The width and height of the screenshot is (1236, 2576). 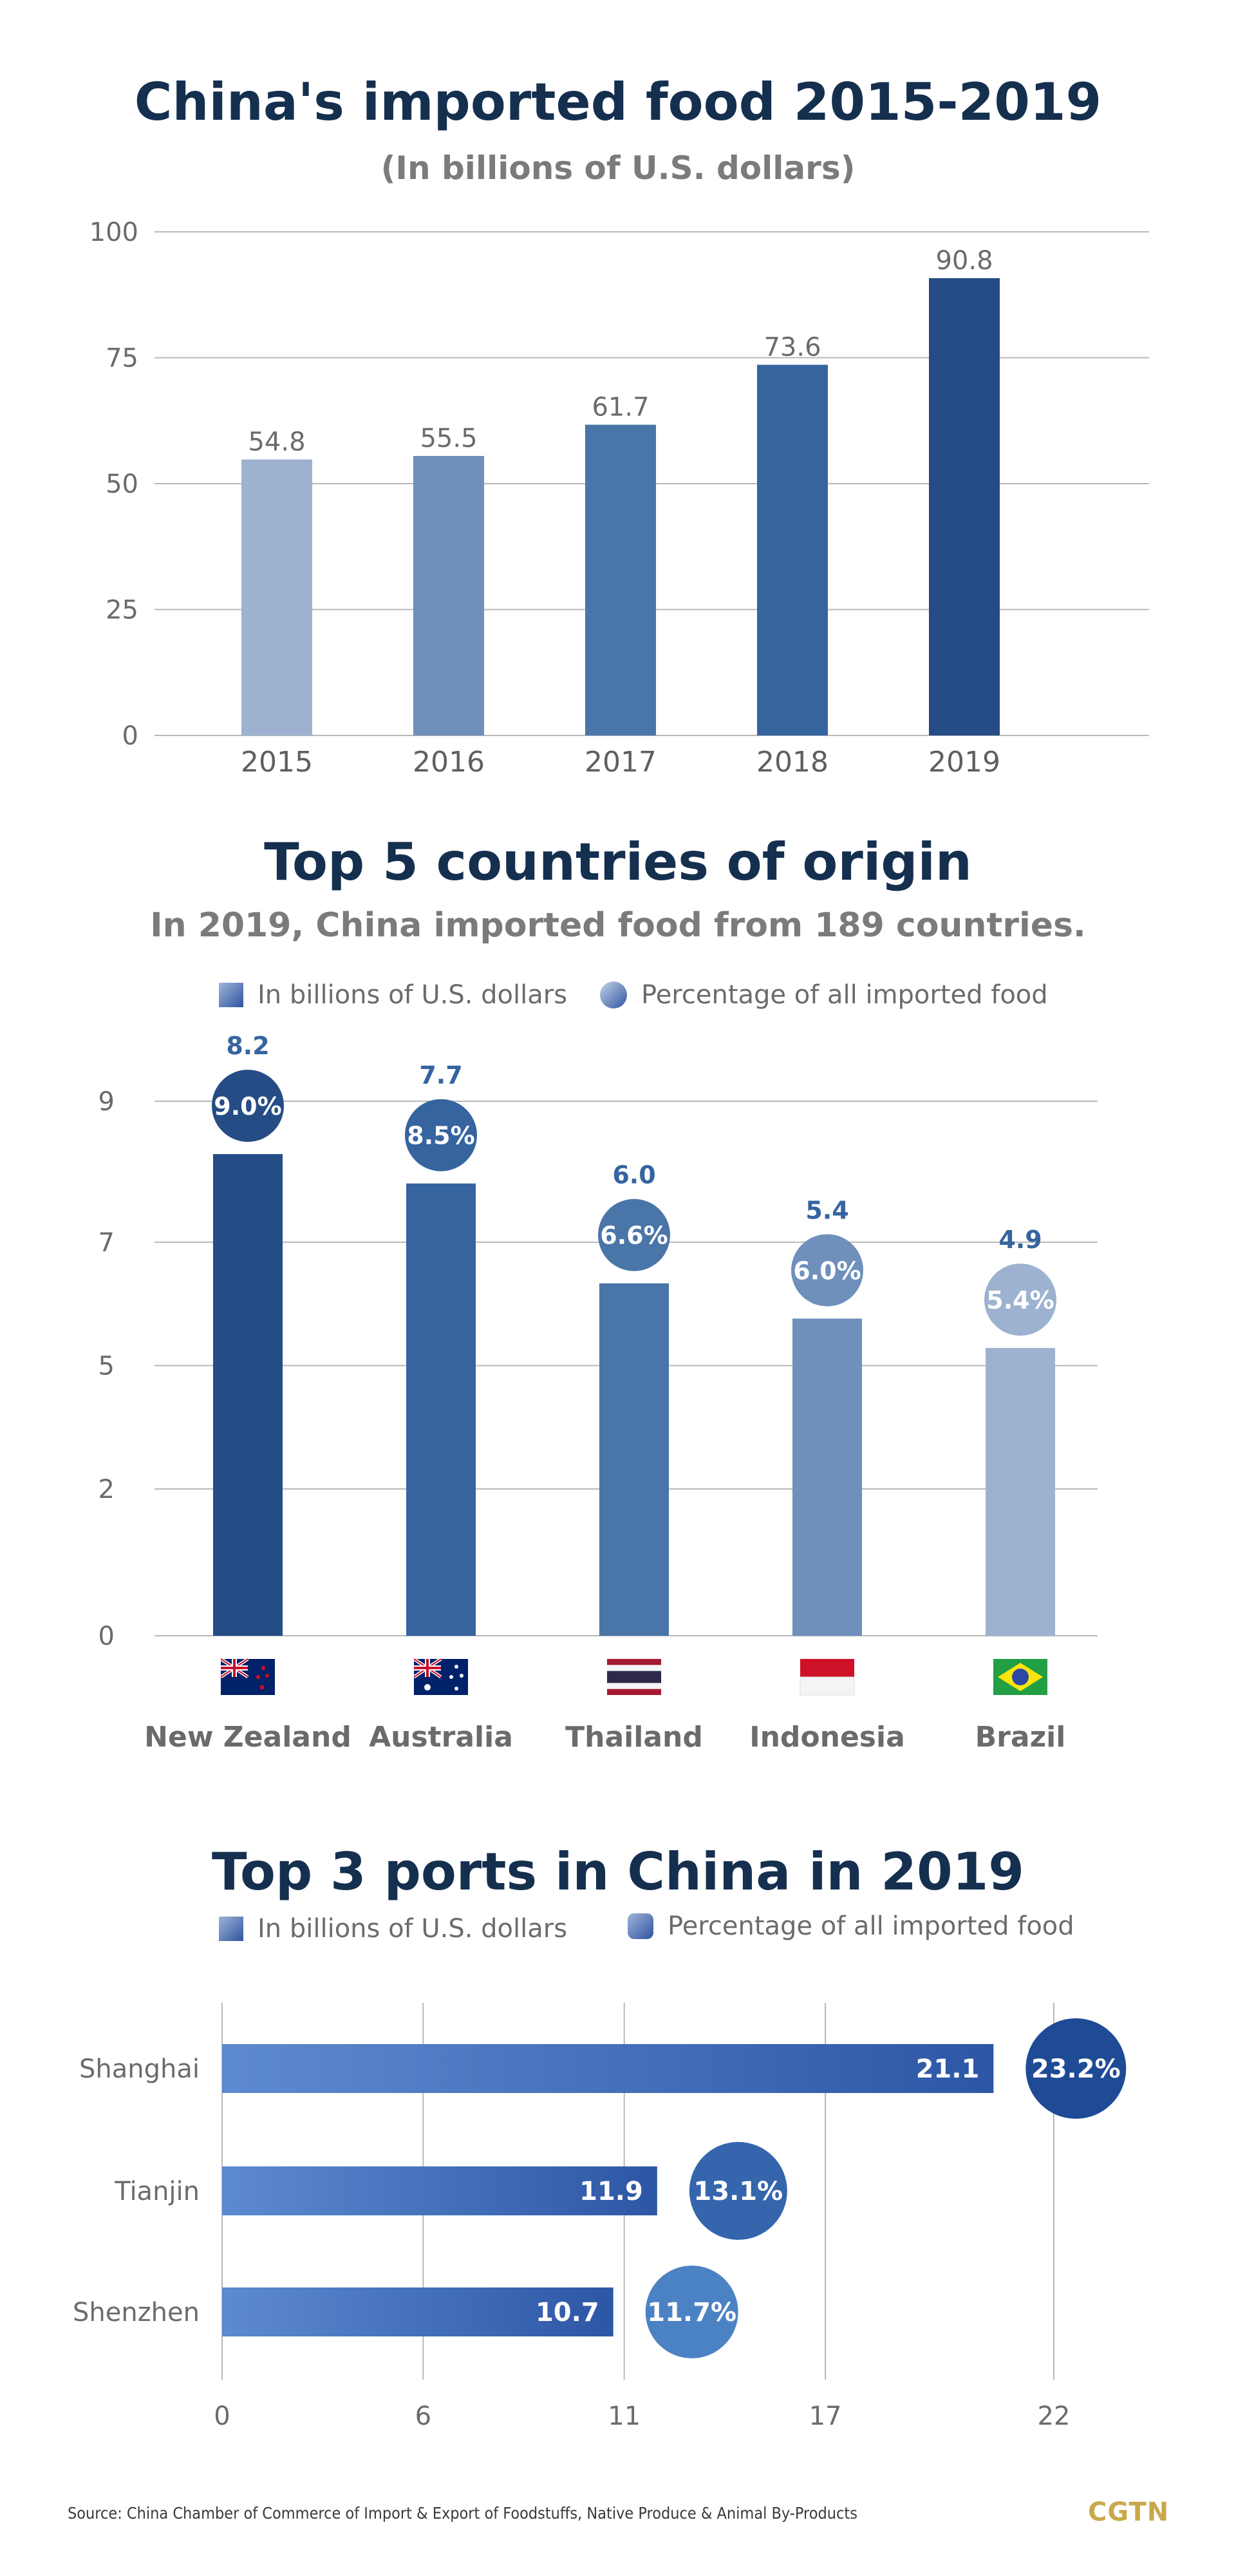 I want to click on bar-Tianjin, so click(x=440, y=2190).